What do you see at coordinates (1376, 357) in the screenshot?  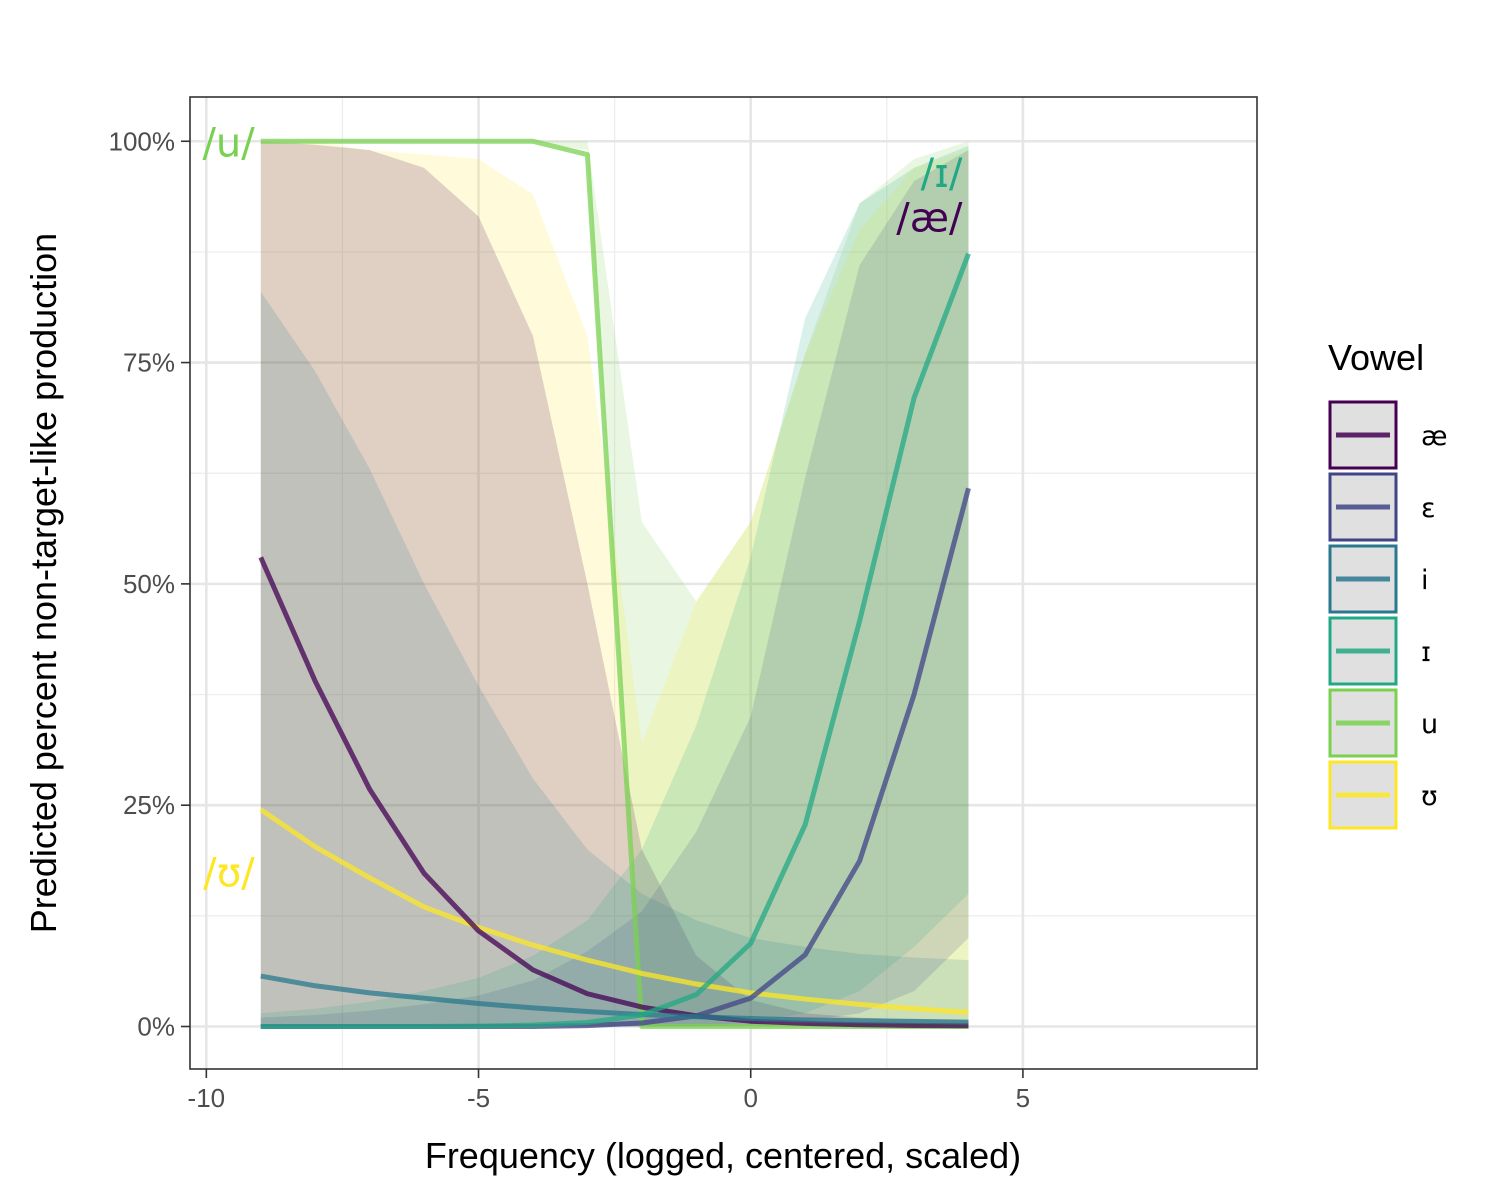 I see `legend-title: Vowel` at bounding box center [1376, 357].